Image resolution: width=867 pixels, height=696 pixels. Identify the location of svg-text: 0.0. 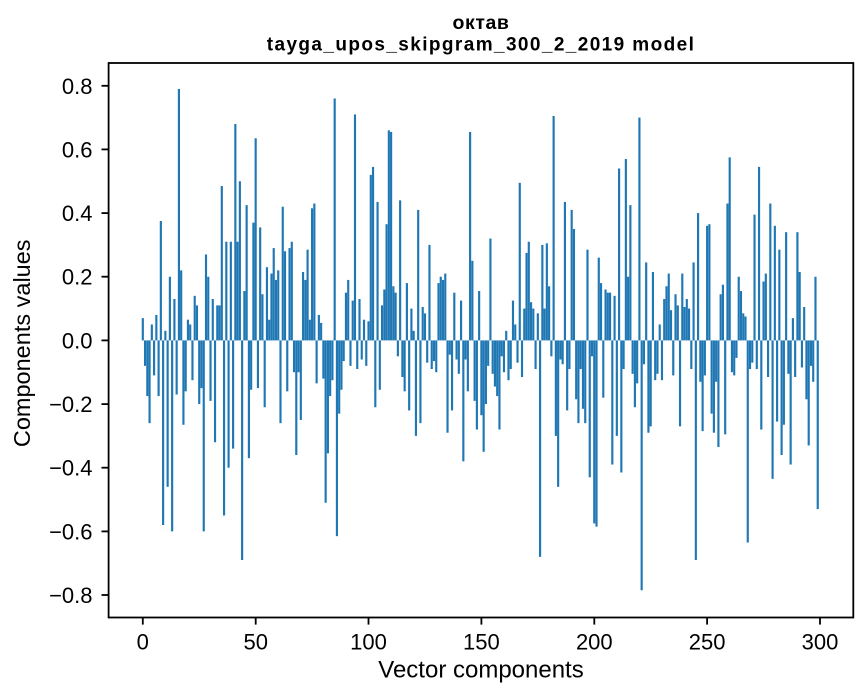
(77, 340).